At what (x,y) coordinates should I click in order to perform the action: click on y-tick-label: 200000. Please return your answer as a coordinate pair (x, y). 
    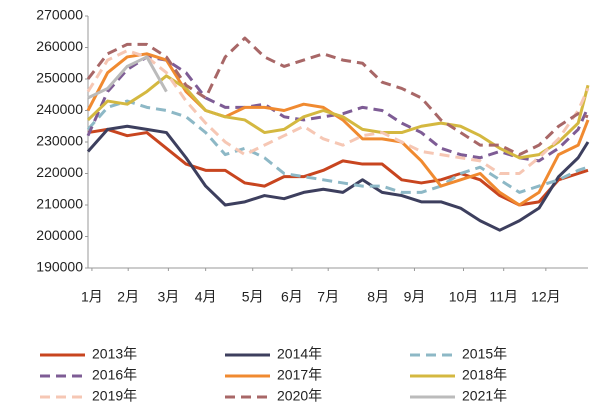
    Looking at the image, I should click on (59, 235).